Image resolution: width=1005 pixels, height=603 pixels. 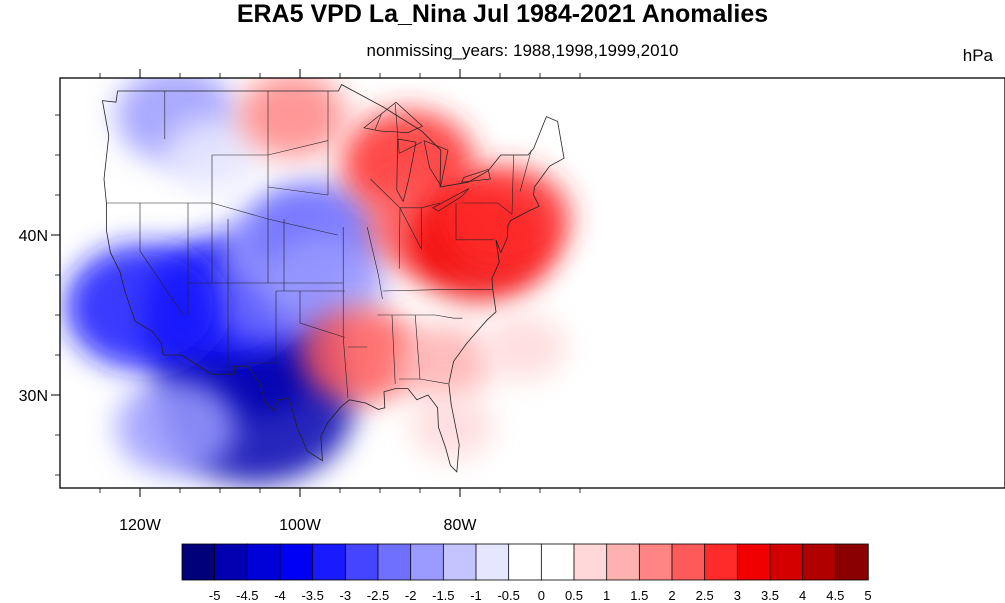 What do you see at coordinates (300, 525) in the screenshot?
I see `x-tick-label: 100W` at bounding box center [300, 525].